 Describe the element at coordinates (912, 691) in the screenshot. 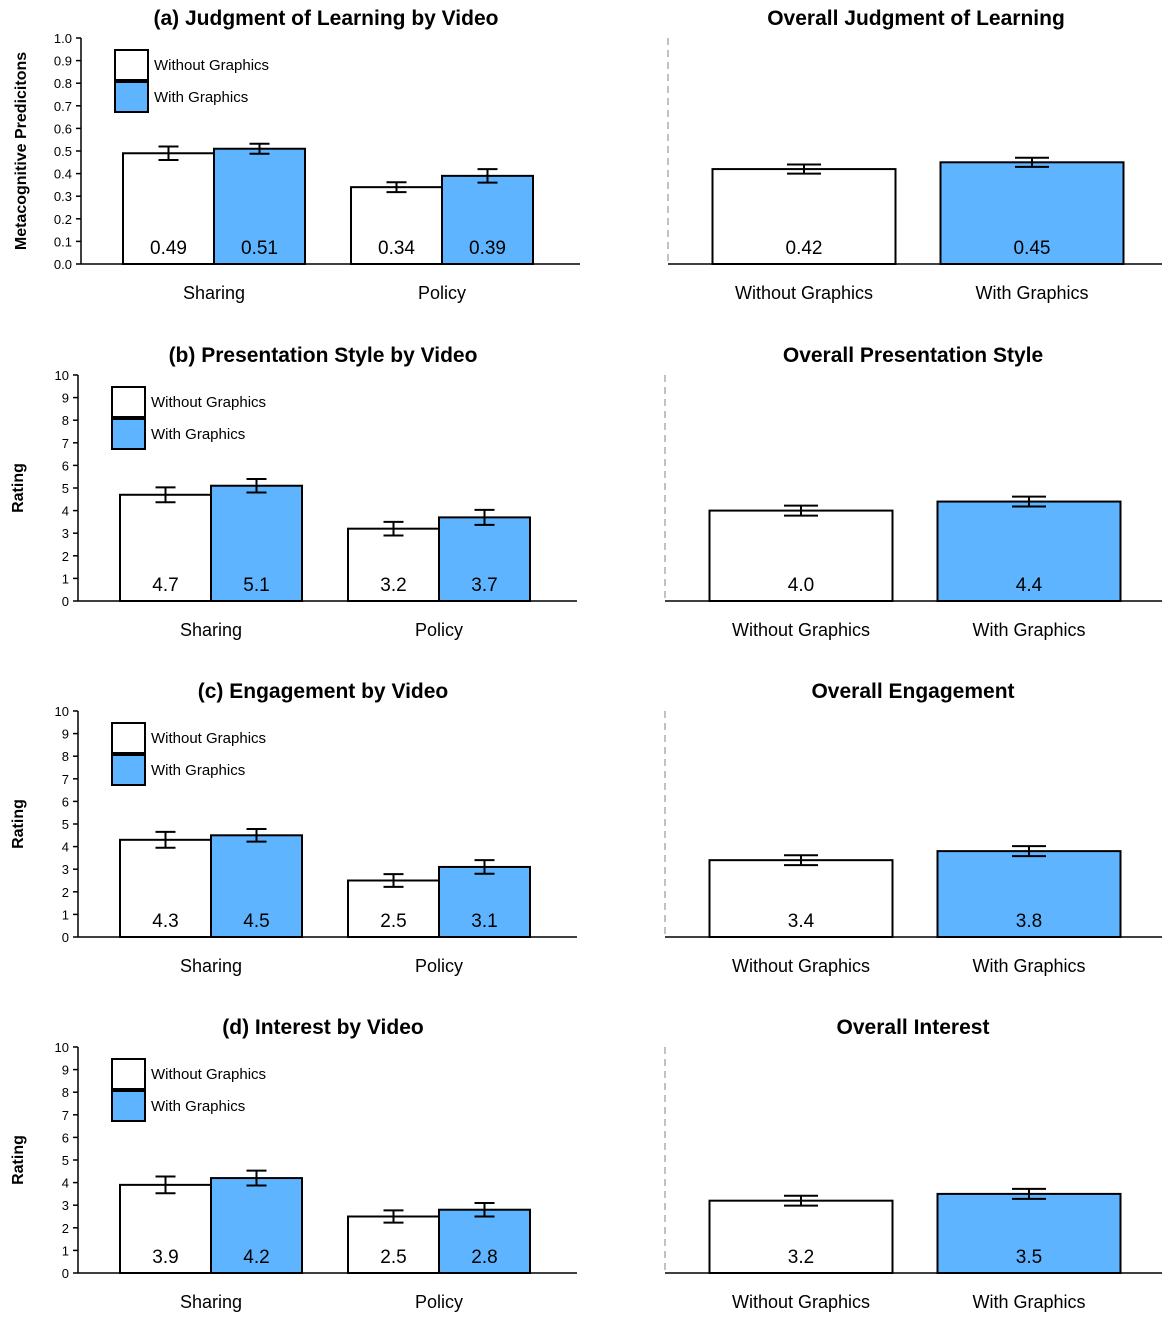

I see `chart-title: Overall Engagement` at that location.